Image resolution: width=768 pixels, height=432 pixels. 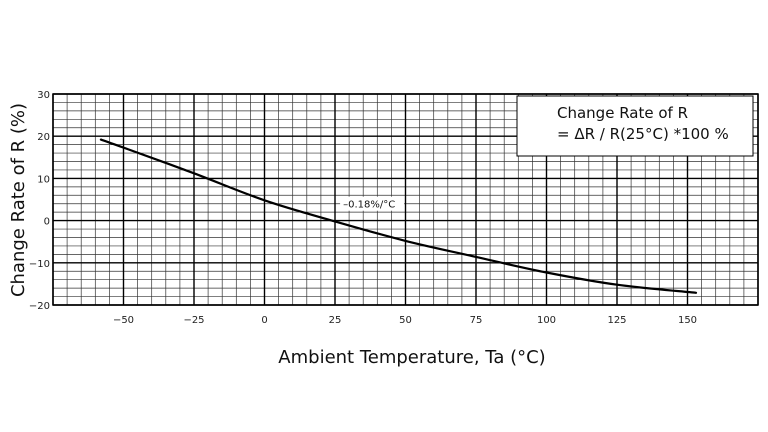 What do you see at coordinates (643, 134) in the screenshot?
I see `legend-line-2: = ΔR / R(25°C) *100 %` at bounding box center [643, 134].